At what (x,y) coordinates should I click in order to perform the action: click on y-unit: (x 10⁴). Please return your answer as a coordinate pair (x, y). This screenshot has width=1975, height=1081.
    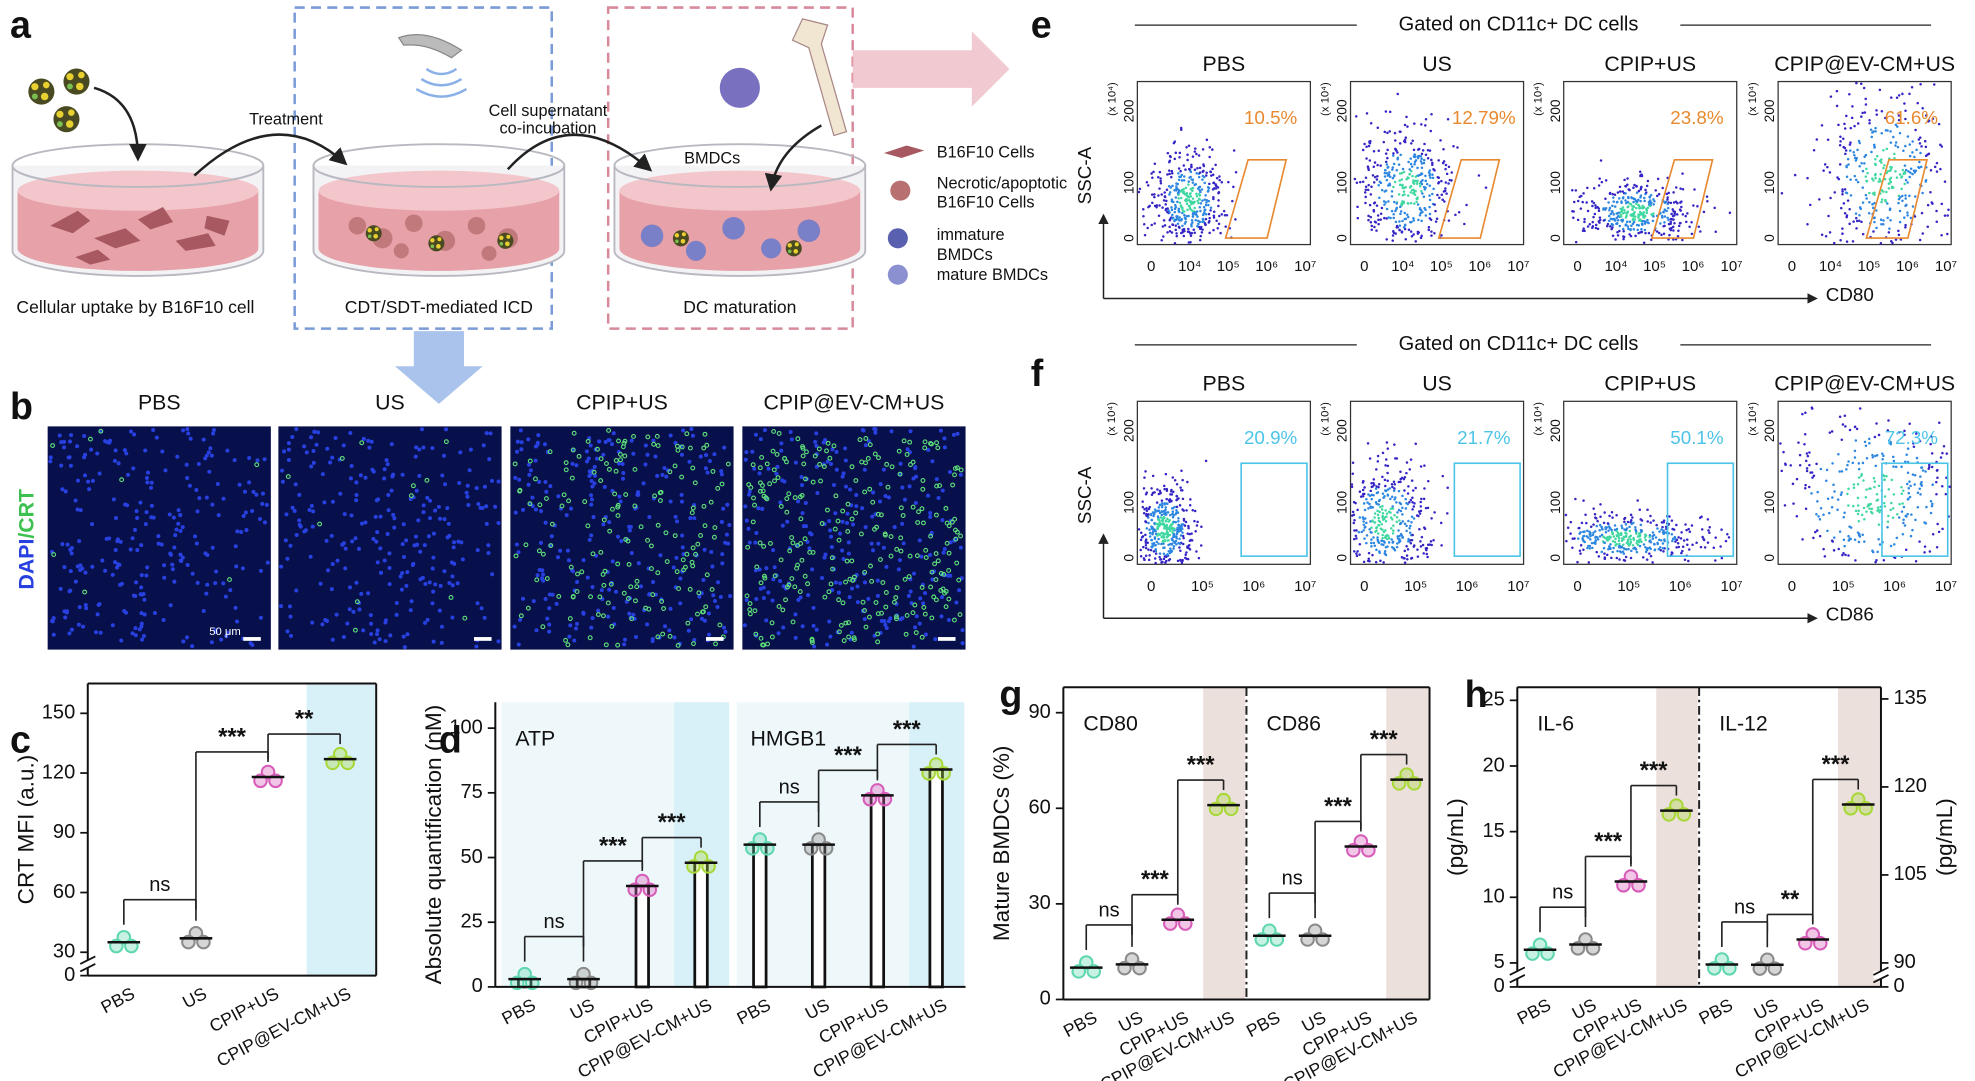
    Looking at the image, I should click on (1325, 99).